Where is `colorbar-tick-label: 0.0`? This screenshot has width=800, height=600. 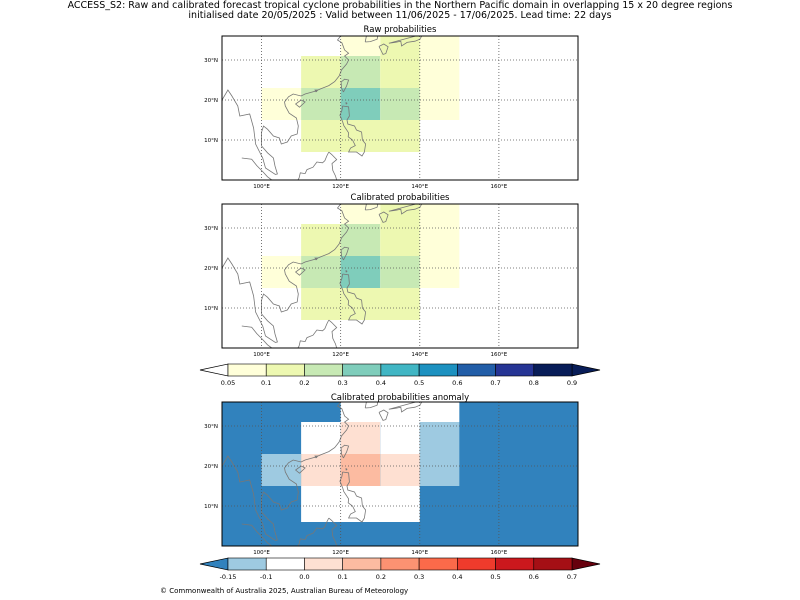 colorbar-tick-label: 0.0 is located at coordinates (304, 577).